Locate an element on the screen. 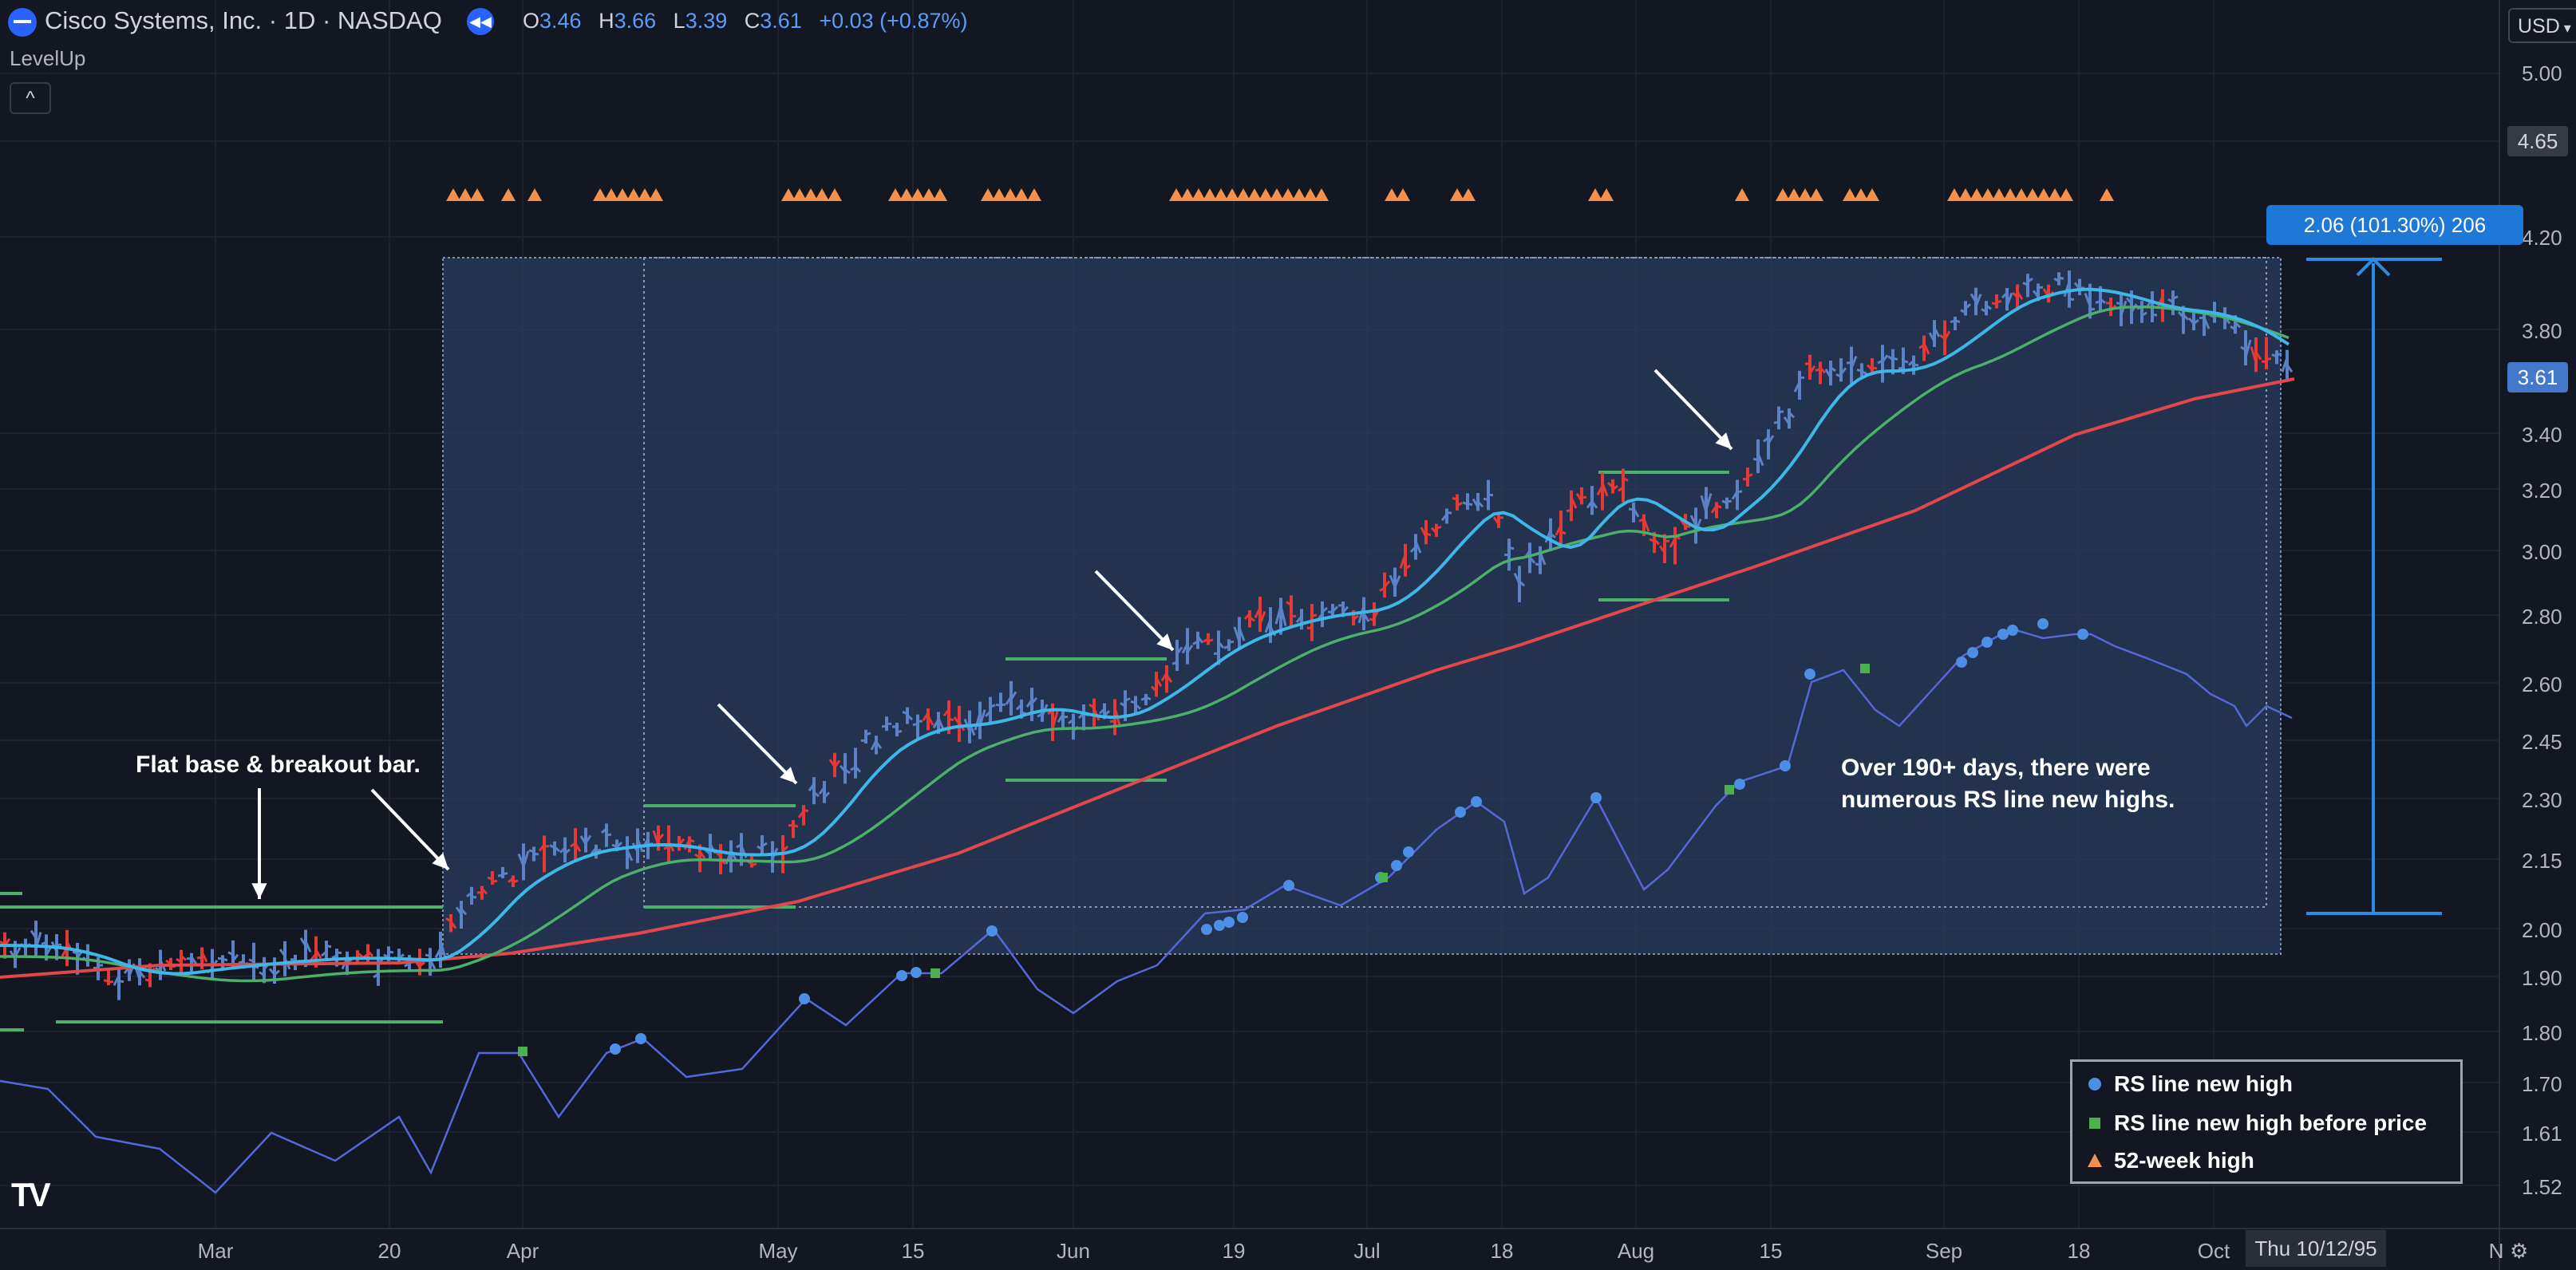 This screenshot has height=1270, width=2576. rs-new-high-before-price-square is located at coordinates (1865, 669).